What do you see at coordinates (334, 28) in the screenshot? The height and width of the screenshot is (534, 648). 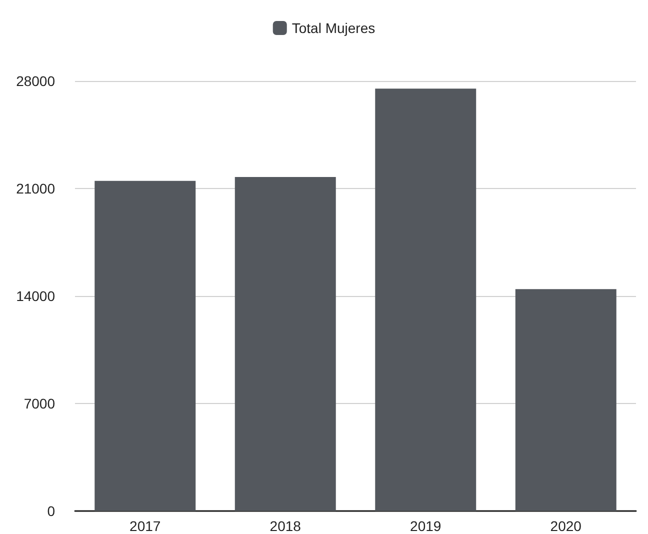 I see `legend-label: Total Mujeres` at bounding box center [334, 28].